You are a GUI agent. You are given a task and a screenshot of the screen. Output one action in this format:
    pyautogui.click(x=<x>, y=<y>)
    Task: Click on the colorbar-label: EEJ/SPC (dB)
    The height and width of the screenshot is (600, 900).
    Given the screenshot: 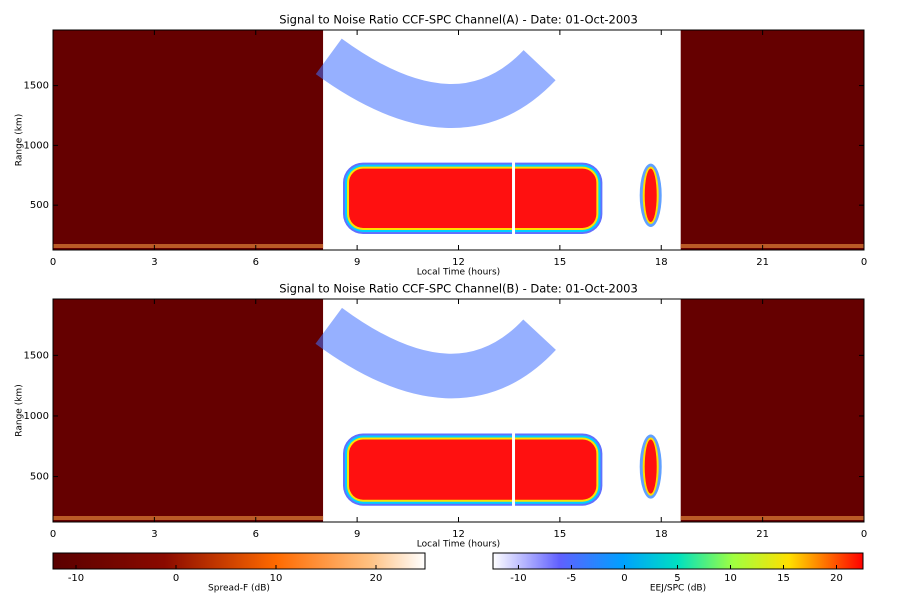 What is the action you would take?
    pyautogui.click(x=678, y=589)
    